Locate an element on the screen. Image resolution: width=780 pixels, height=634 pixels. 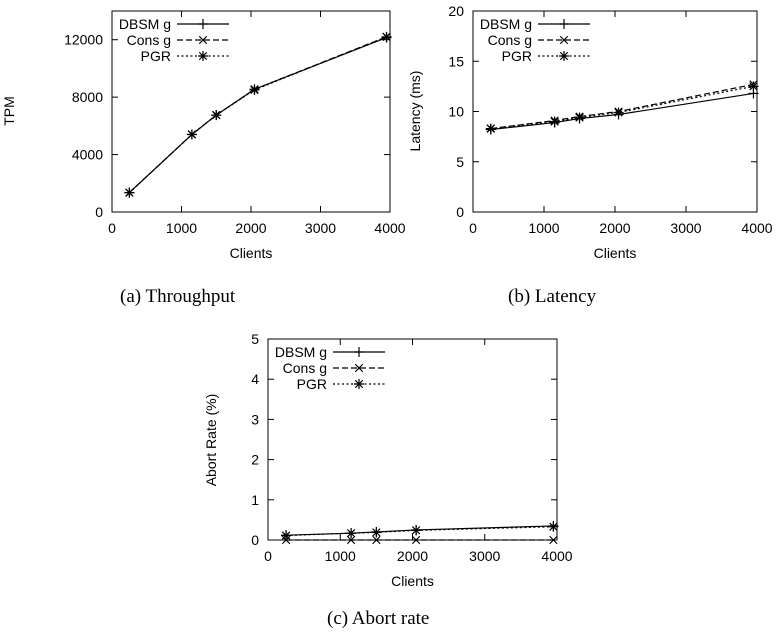
latency-series-pgr is located at coordinates (622, 107).